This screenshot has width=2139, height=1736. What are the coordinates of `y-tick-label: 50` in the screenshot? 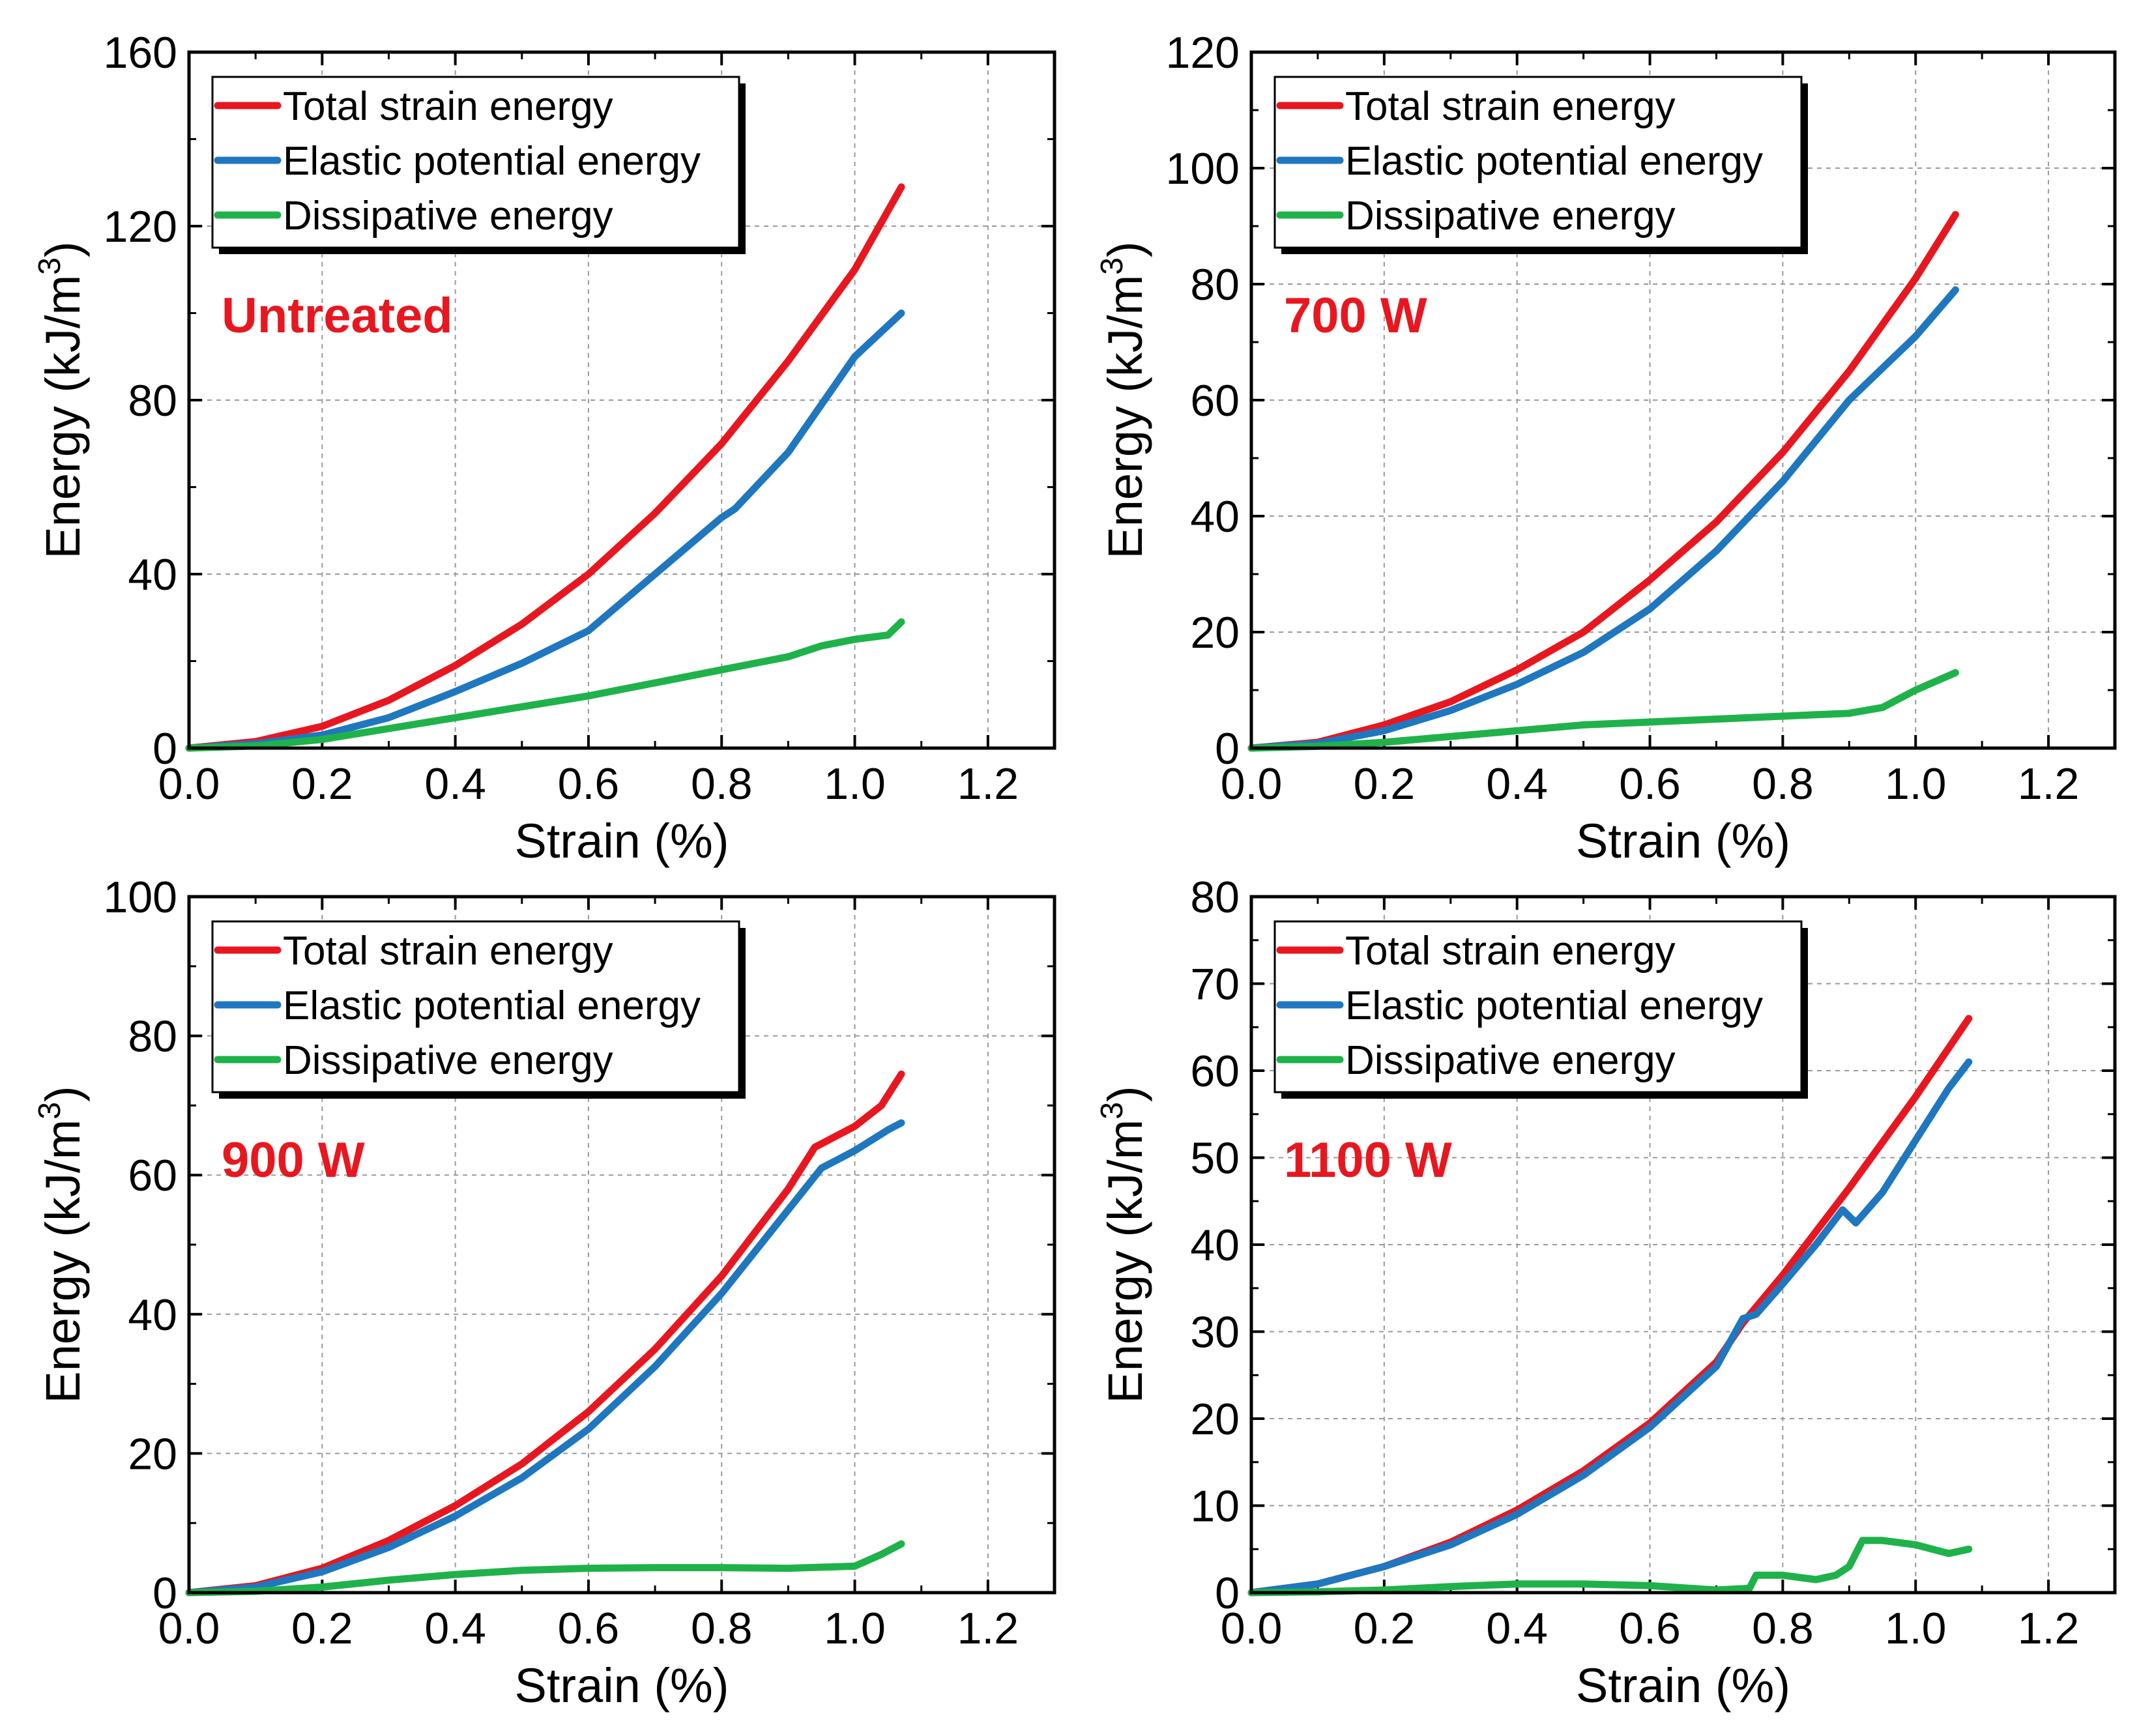 It's located at (1215, 1158).